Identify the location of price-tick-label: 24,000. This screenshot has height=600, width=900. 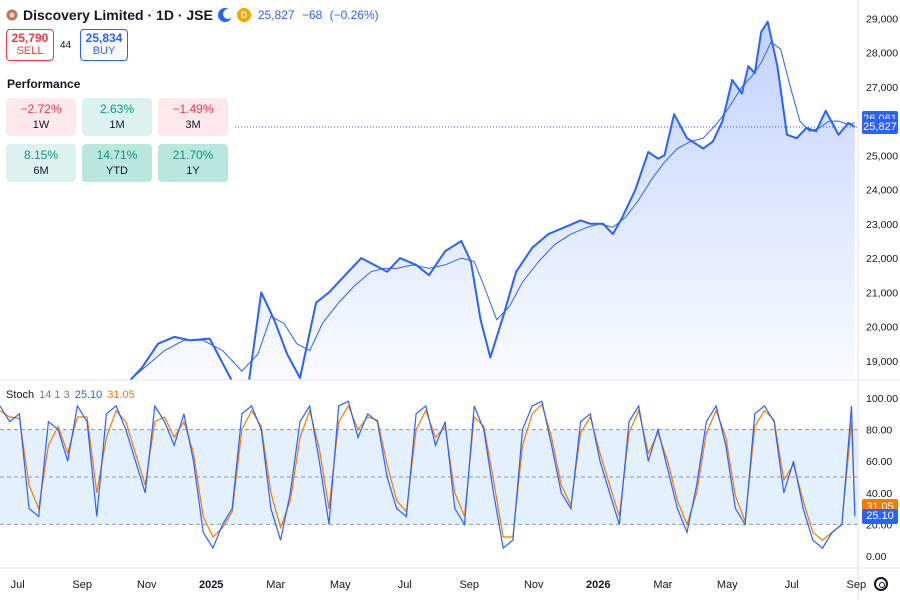
(882, 191).